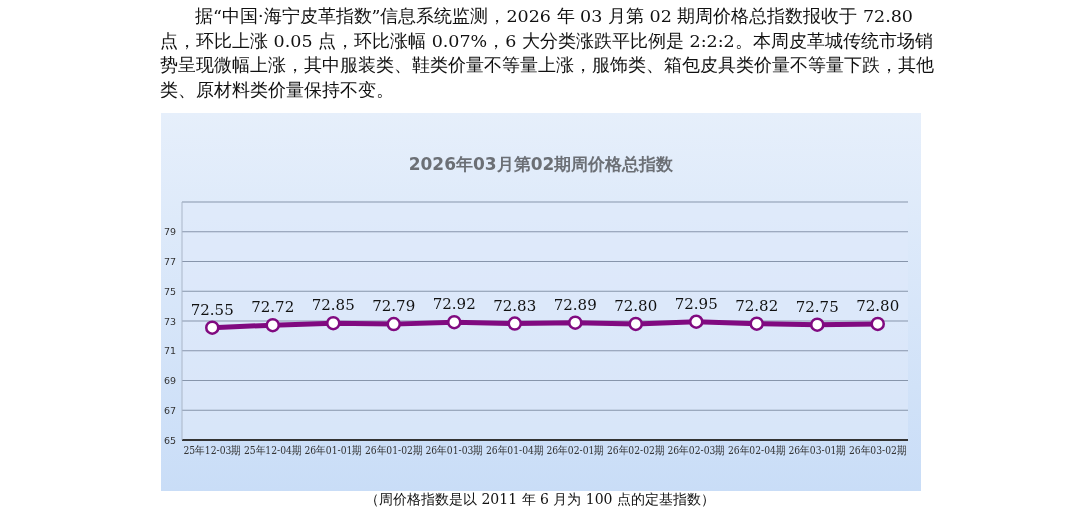  What do you see at coordinates (169, 380) in the screenshot?
I see `y-tick-label: 69` at bounding box center [169, 380].